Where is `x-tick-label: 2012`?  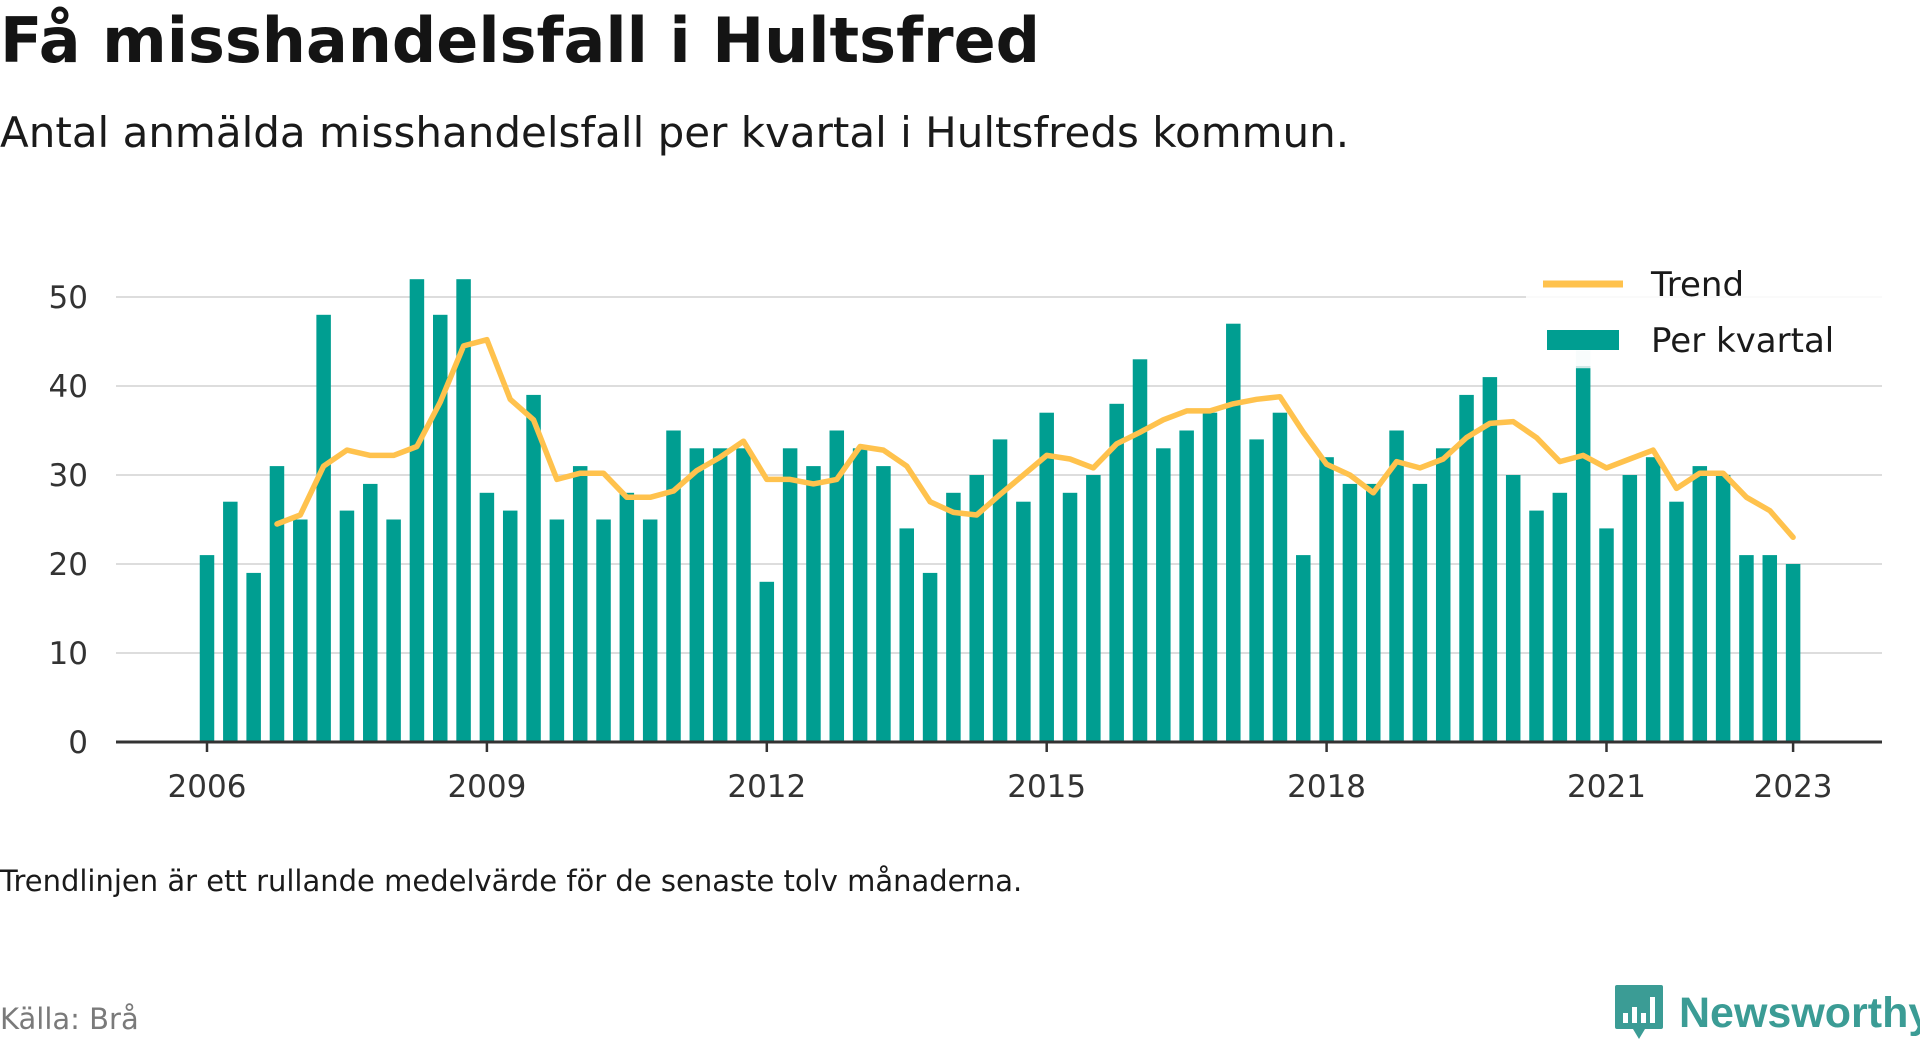
x-tick-label: 2012 is located at coordinates (766, 787).